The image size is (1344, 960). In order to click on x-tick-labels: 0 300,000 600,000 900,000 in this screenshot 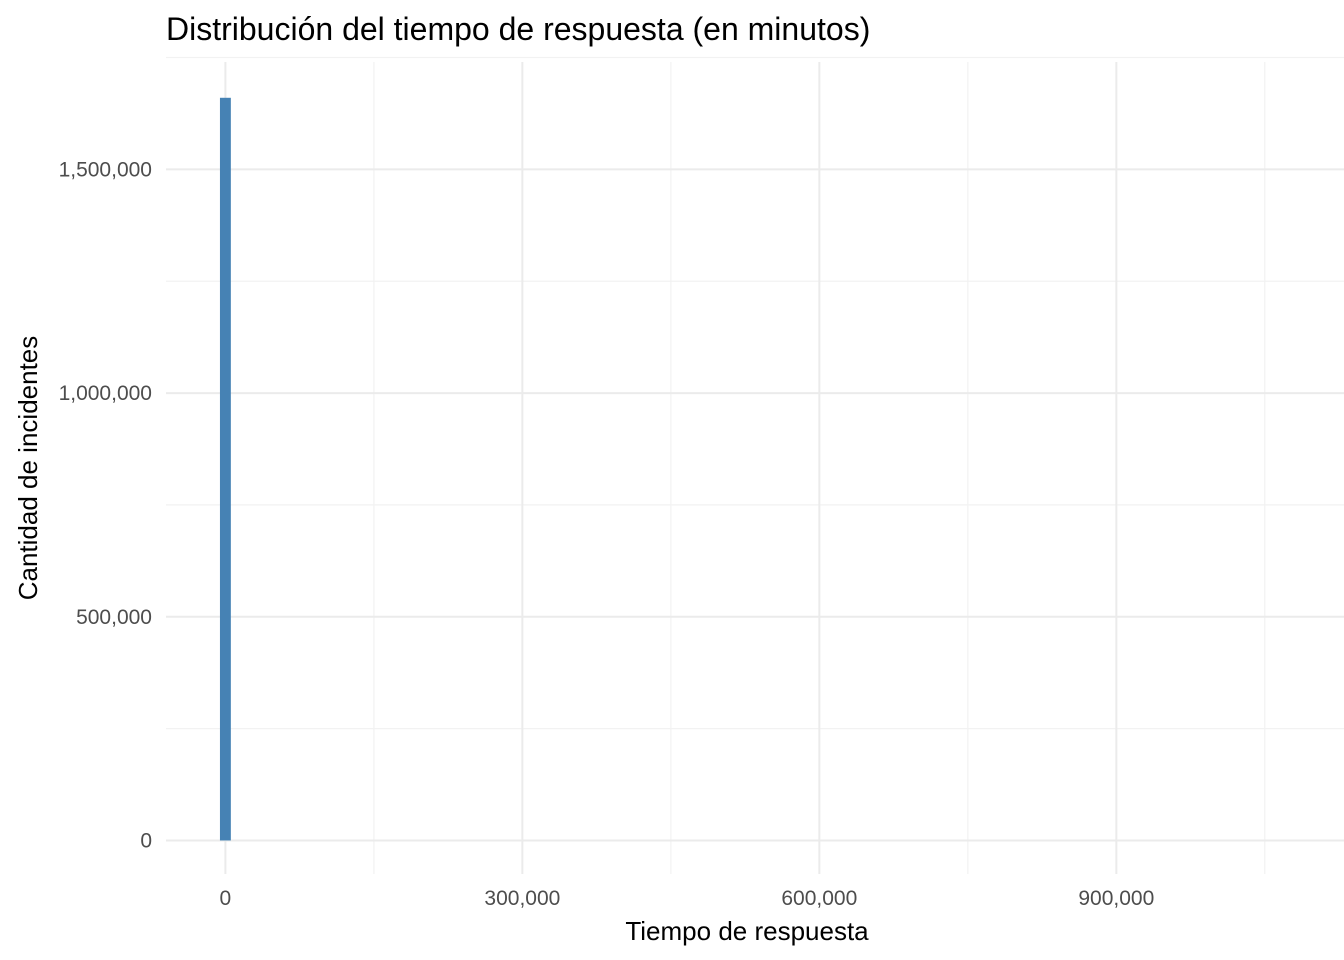, I will do `click(687, 898)`.